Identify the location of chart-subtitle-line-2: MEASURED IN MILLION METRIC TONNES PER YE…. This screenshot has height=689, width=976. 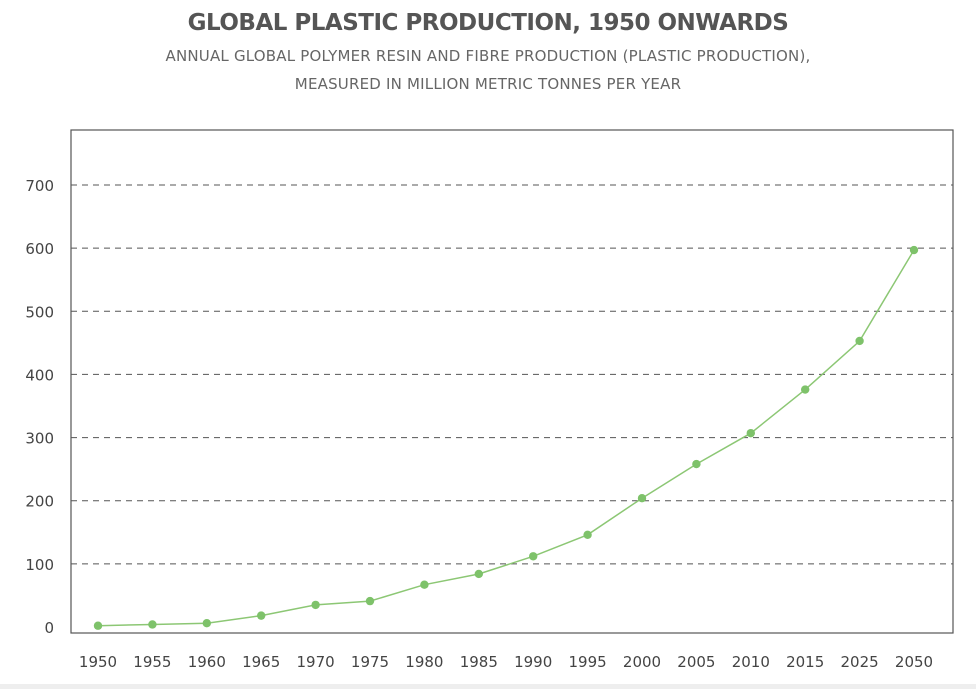
(488, 84).